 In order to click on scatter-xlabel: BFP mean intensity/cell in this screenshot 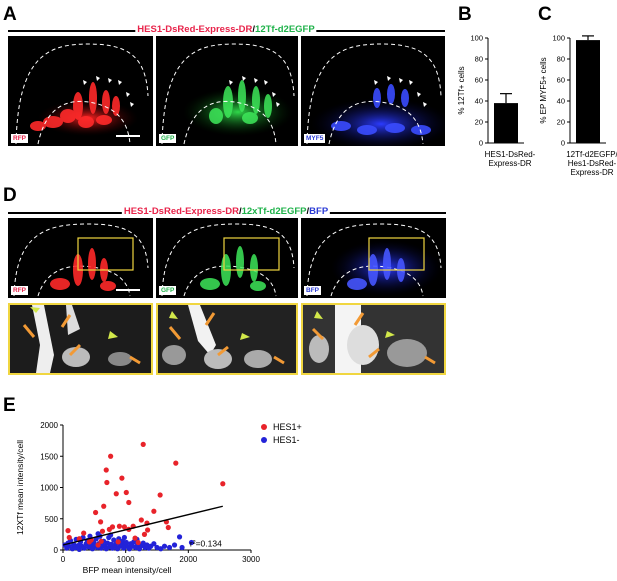, I will do `click(127, 570)`.